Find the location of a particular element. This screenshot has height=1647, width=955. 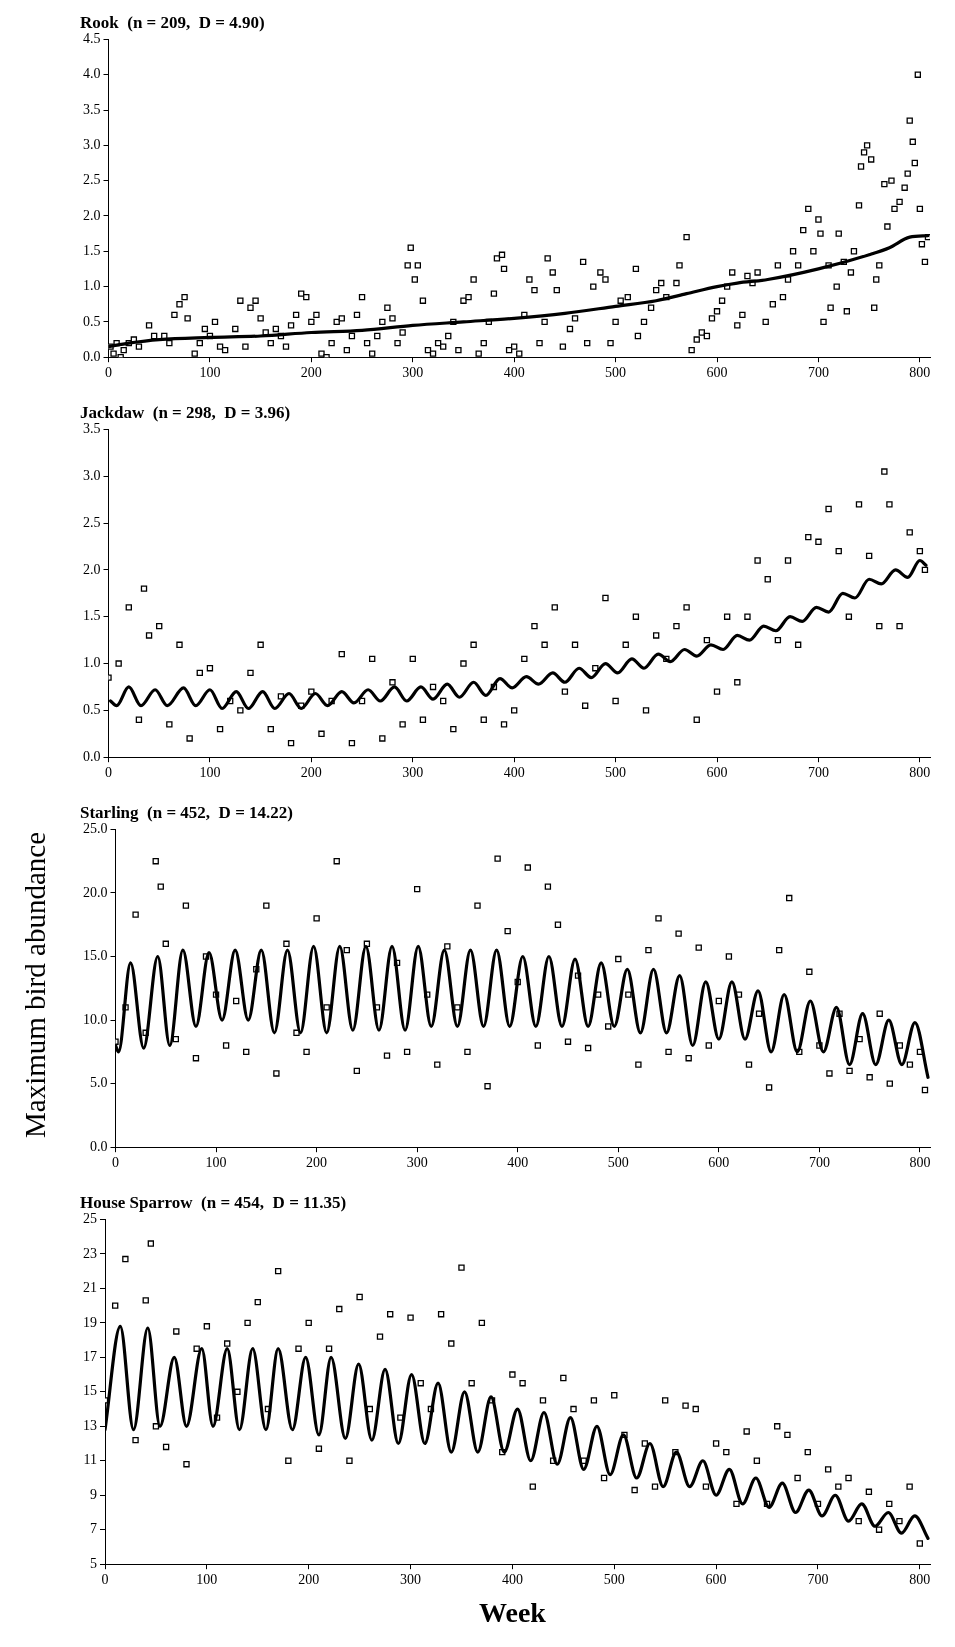

chart-title: Rook (n = 209, D = 4.90) is located at coordinates (172, 22).